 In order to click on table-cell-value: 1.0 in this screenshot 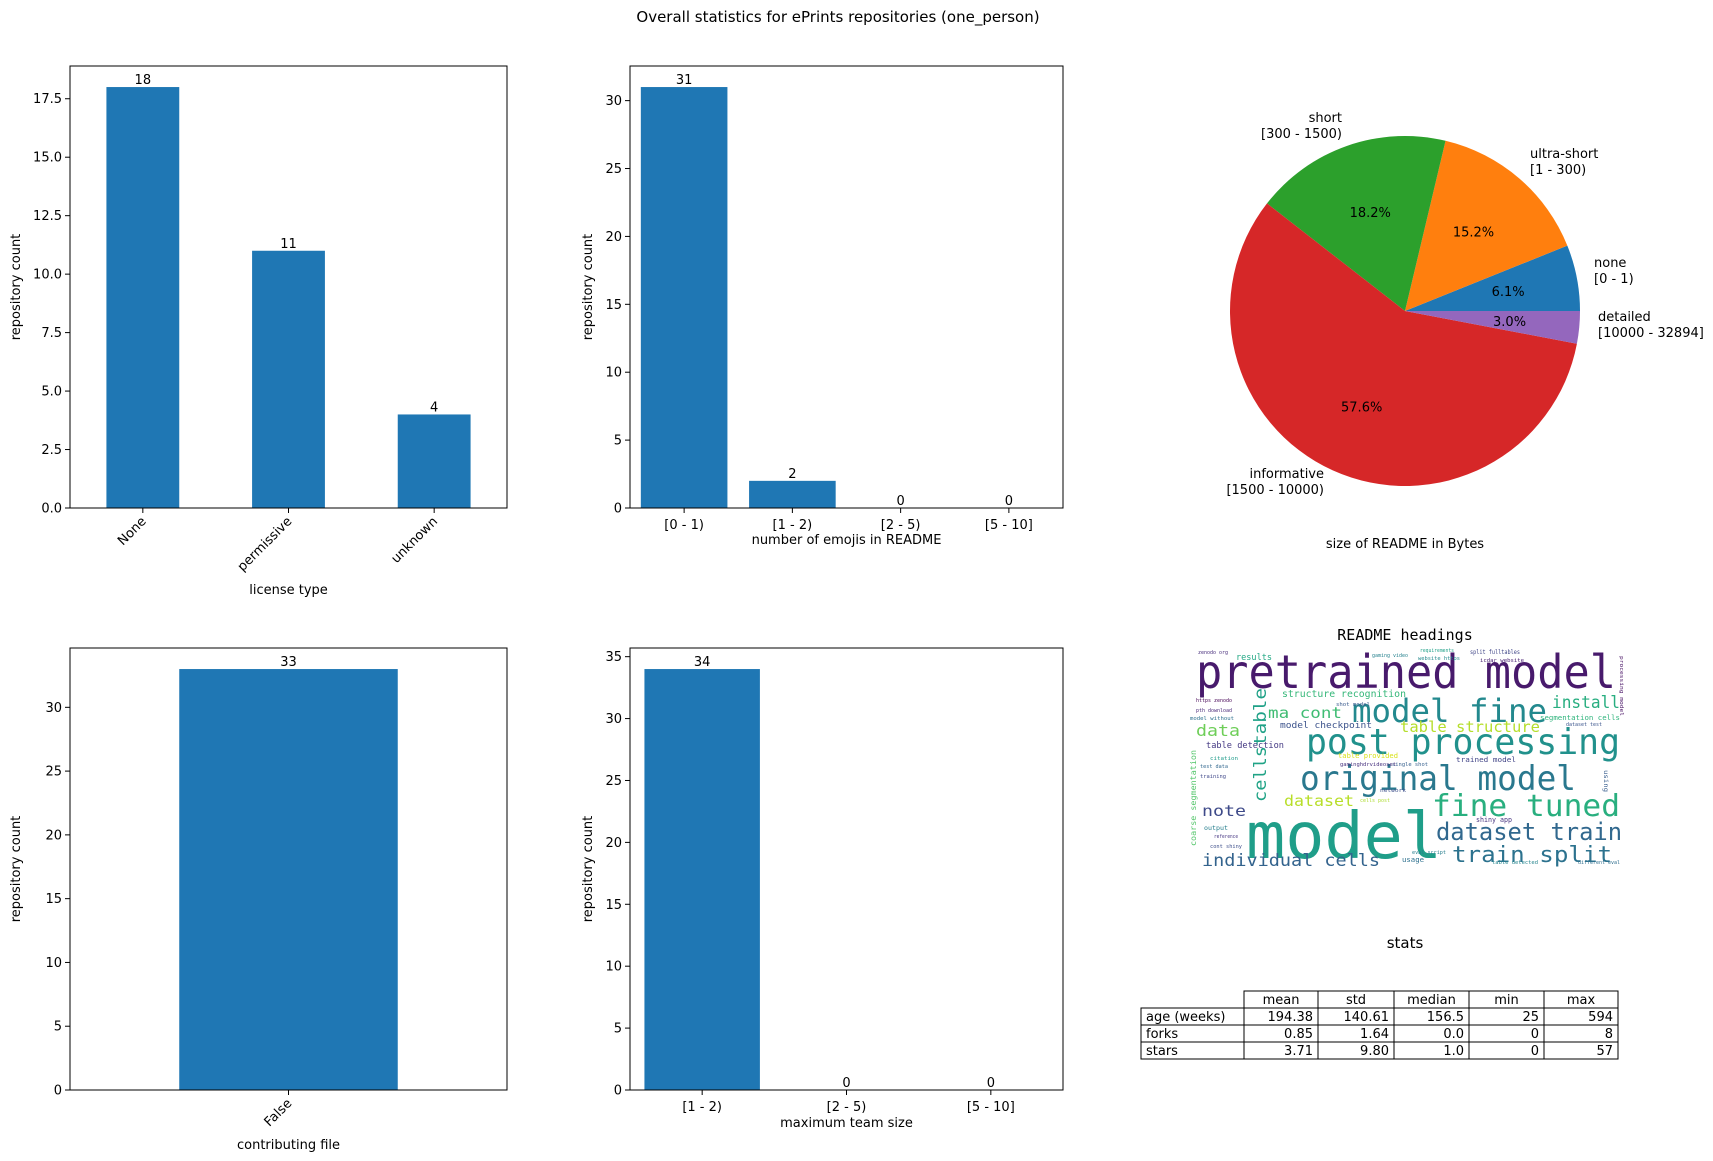, I will do `click(1453, 1051)`.